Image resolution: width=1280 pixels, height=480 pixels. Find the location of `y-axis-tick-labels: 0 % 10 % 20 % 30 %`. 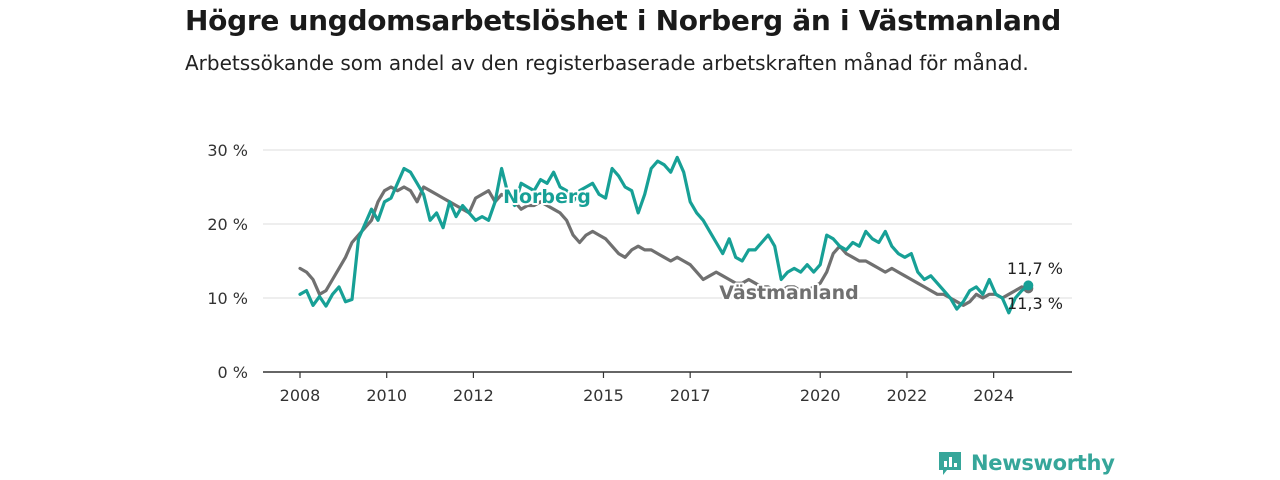

y-axis-tick-labels: 0 % 10 % 20 % 30 % is located at coordinates (227, 261).